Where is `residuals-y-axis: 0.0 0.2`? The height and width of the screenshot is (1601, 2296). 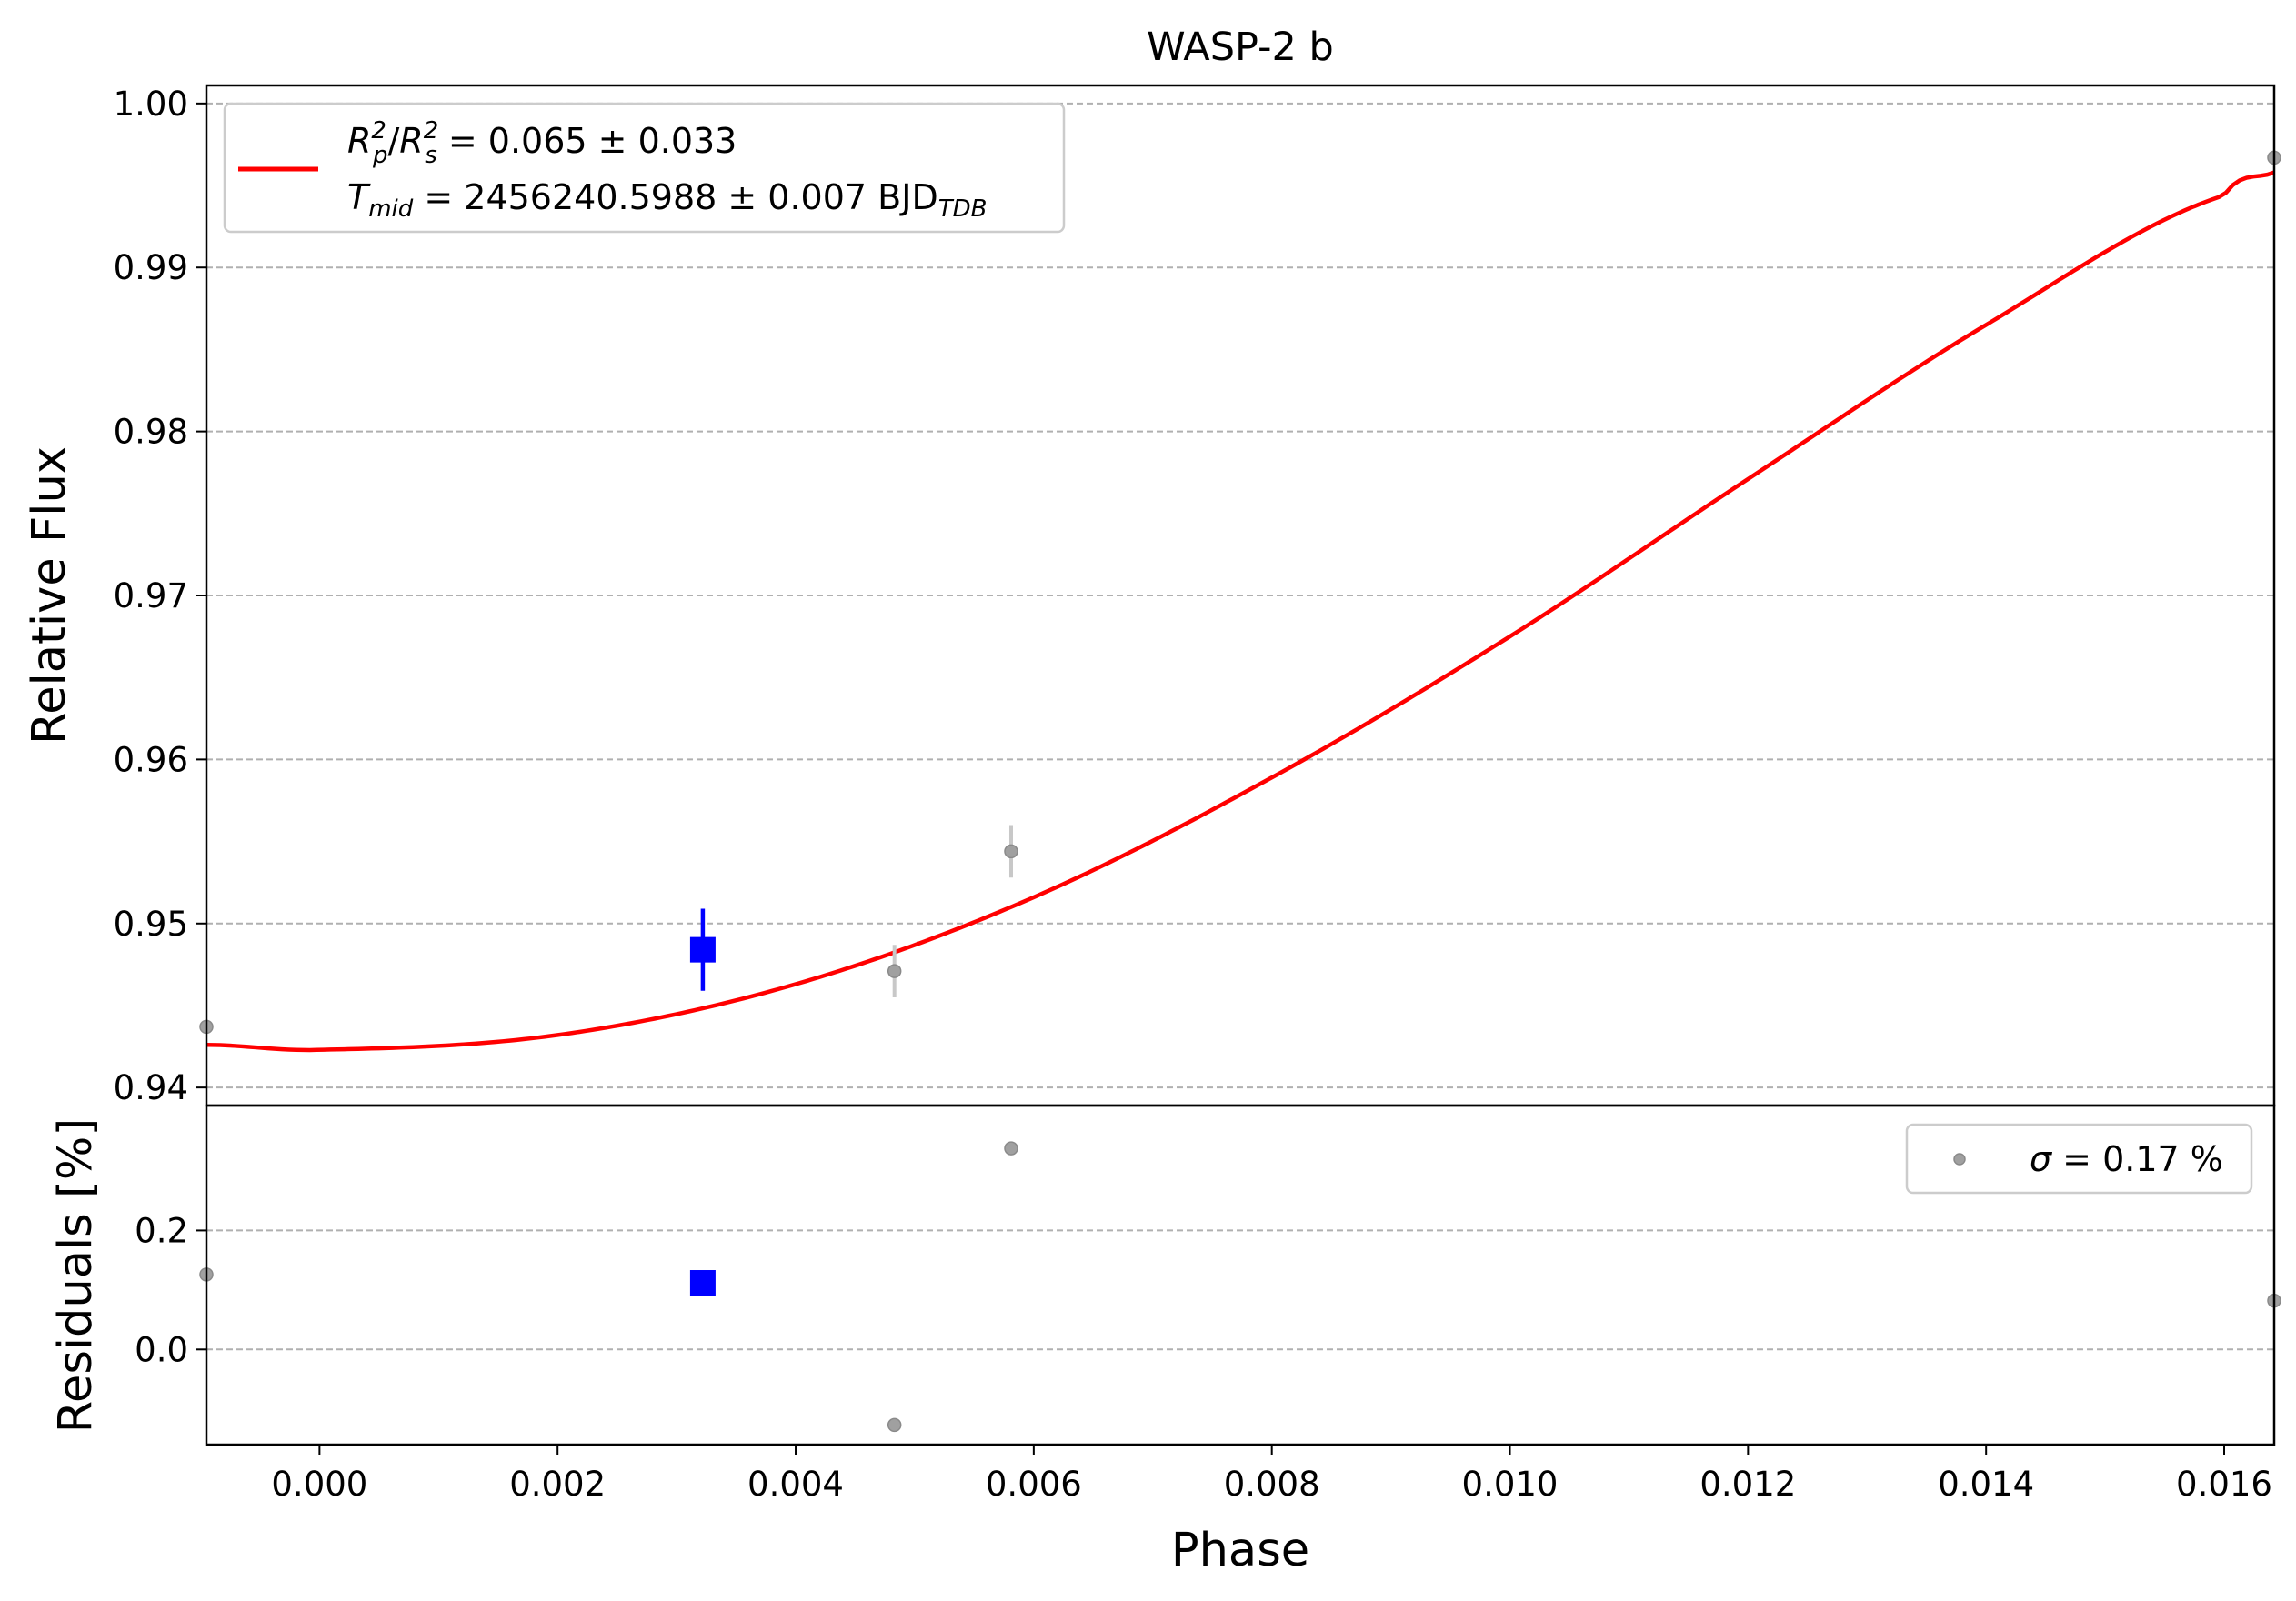 residuals-y-axis: 0.0 0.2 is located at coordinates (170, 1290).